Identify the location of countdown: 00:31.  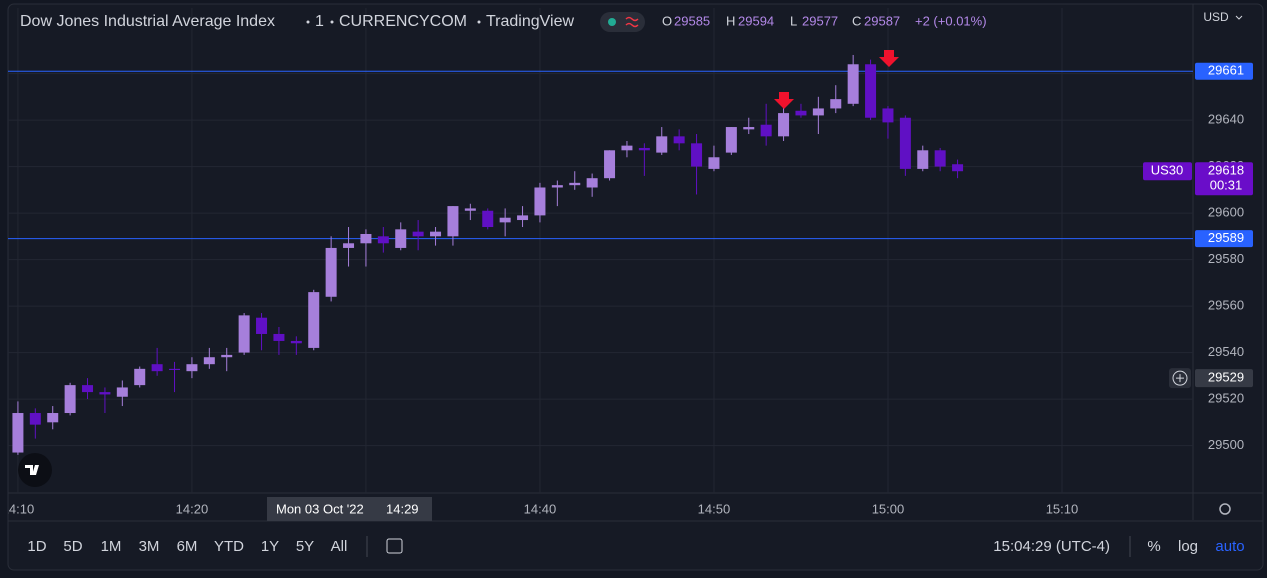
(1226, 185).